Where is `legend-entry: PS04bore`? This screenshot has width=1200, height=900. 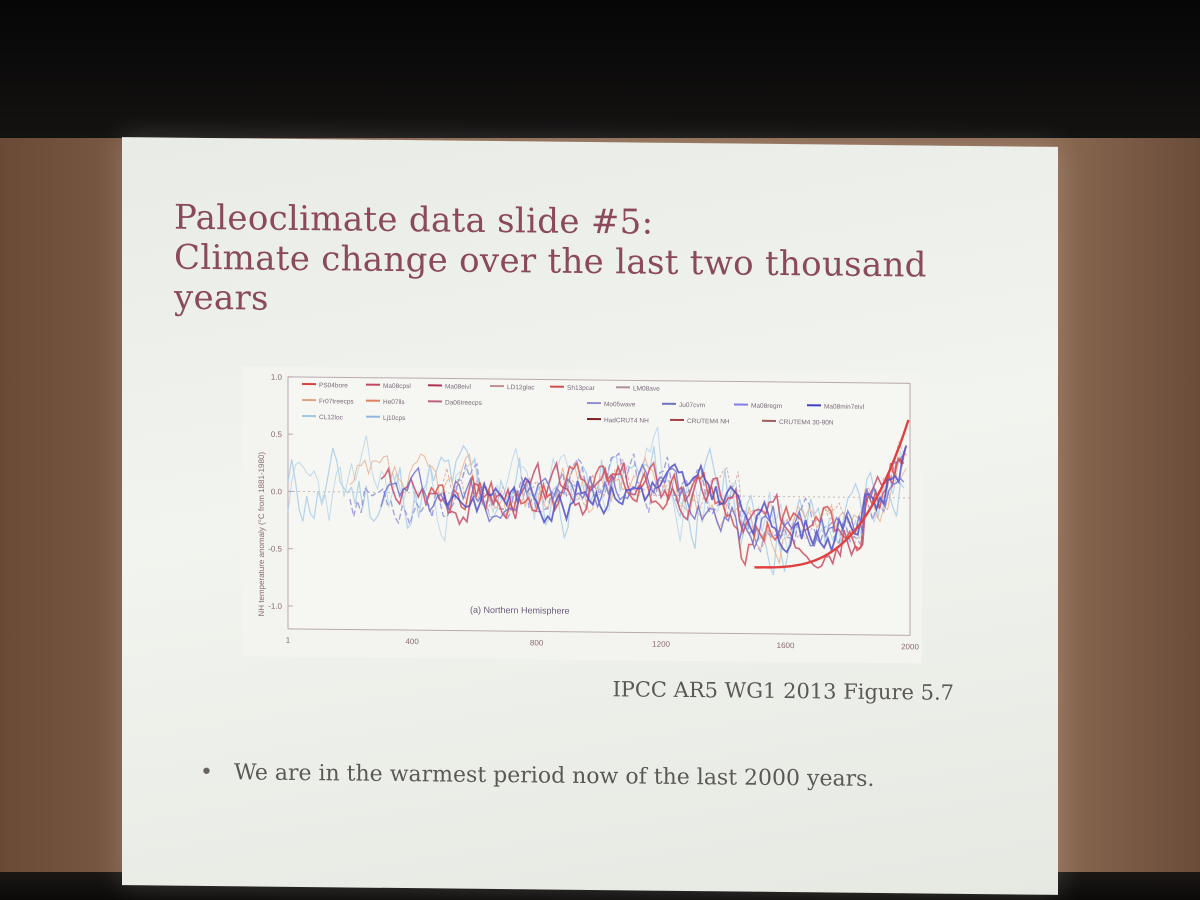
legend-entry: PS04bore is located at coordinates (325, 385).